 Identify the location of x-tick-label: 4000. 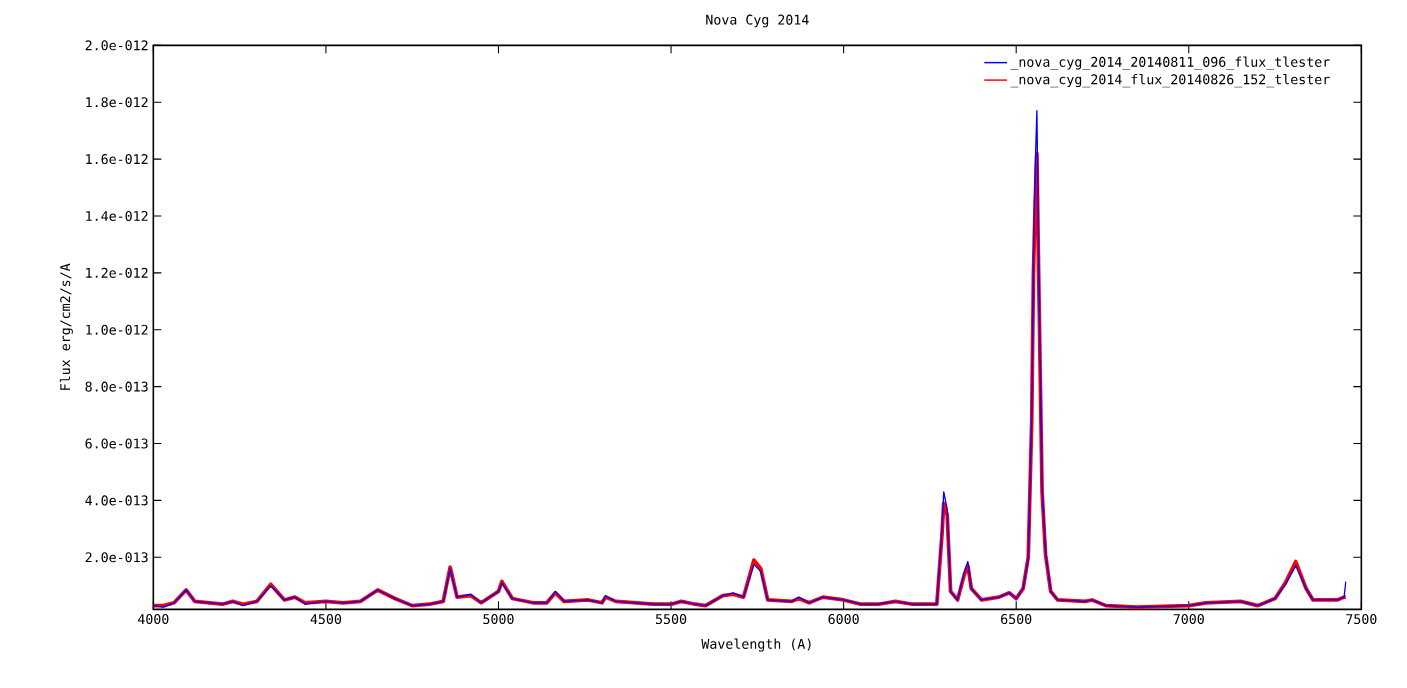
(153, 619).